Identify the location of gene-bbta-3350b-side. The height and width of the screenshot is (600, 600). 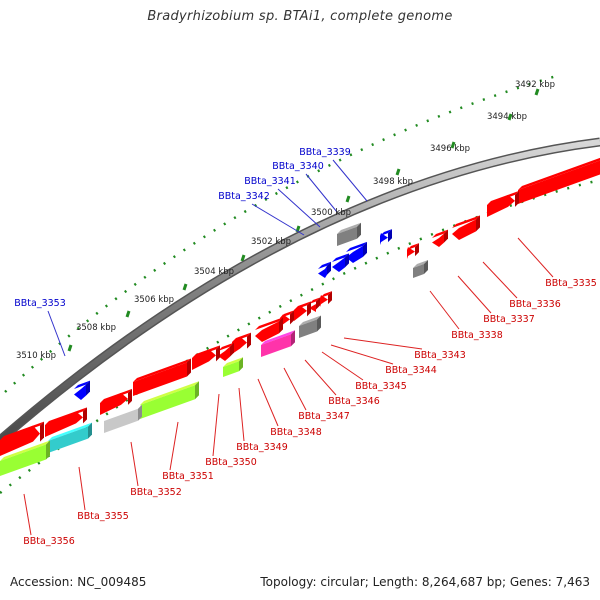
(232, 349).